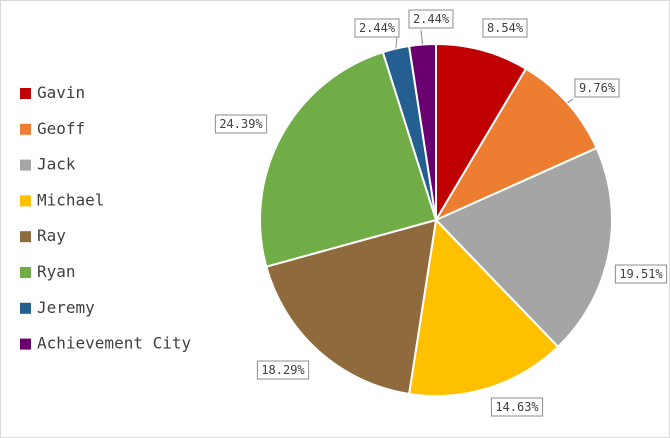 This screenshot has width=670, height=438. I want to click on data-label-michael: 14.63%, so click(517, 407).